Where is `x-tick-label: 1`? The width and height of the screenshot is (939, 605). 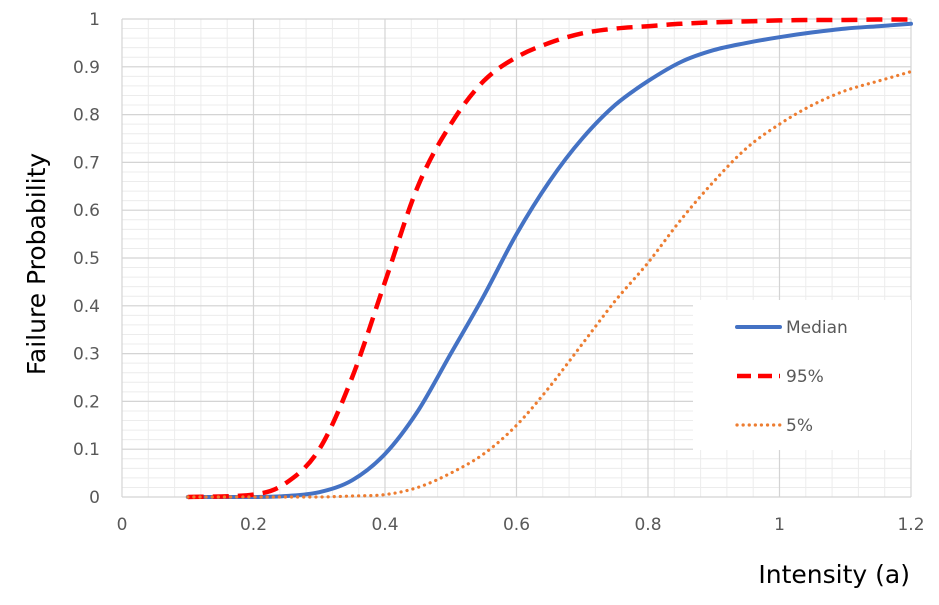 x-tick-label: 1 is located at coordinates (779, 525).